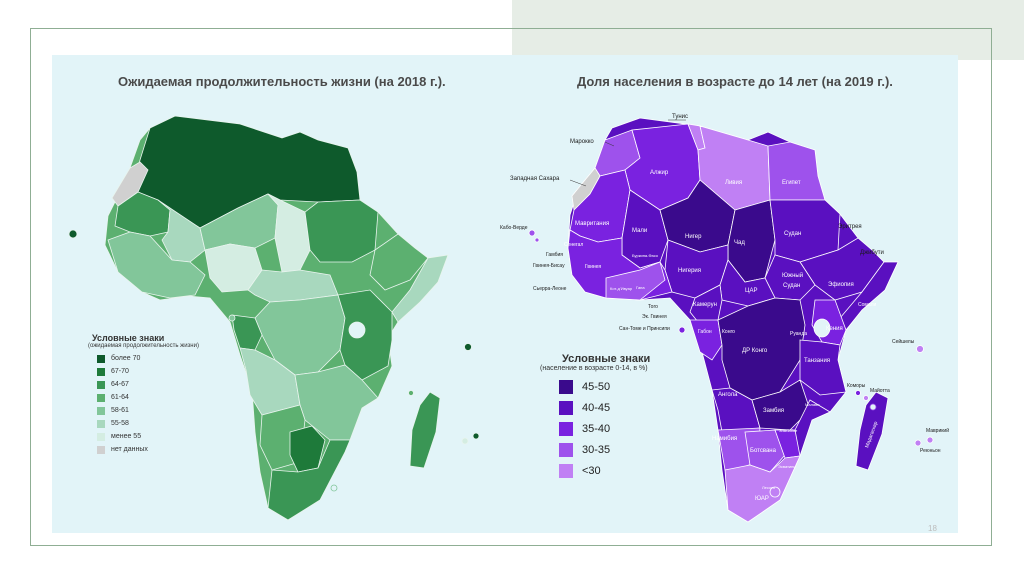 This screenshot has height=574, width=1024. What do you see at coordinates (768, 30) in the screenshot?
I see `decorative-header-band` at bounding box center [768, 30].